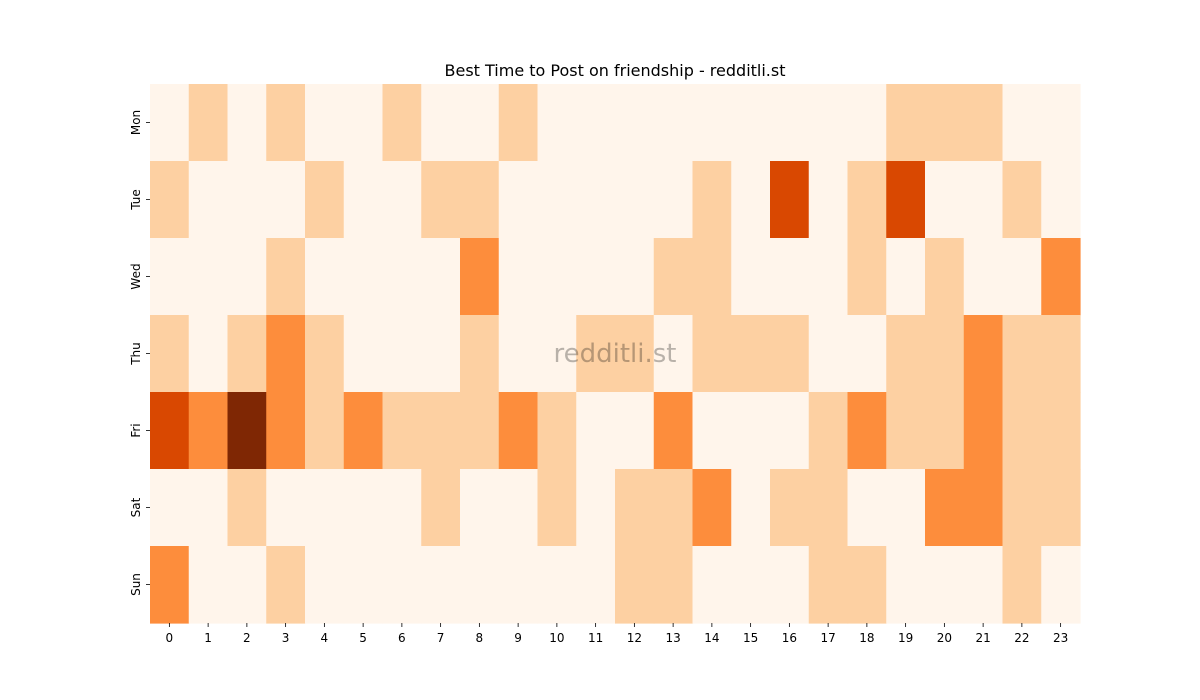 The width and height of the screenshot is (1200, 700). What do you see at coordinates (595, 638) in the screenshot?
I see `x-tick-label: 11` at bounding box center [595, 638].